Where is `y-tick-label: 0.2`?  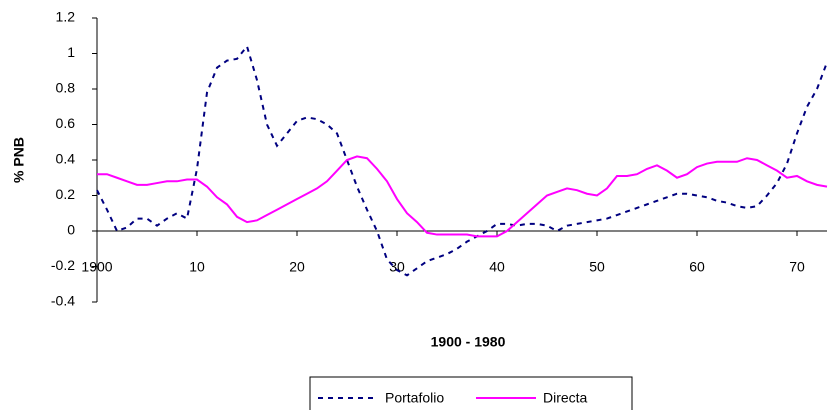
y-tick-label: 0.2 is located at coordinates (66, 194).